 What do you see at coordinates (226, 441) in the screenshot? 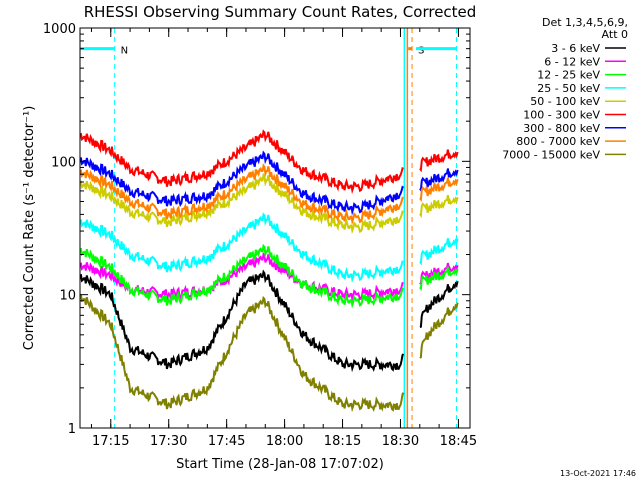
I see `x-tick-label: 17:45` at bounding box center [226, 441].